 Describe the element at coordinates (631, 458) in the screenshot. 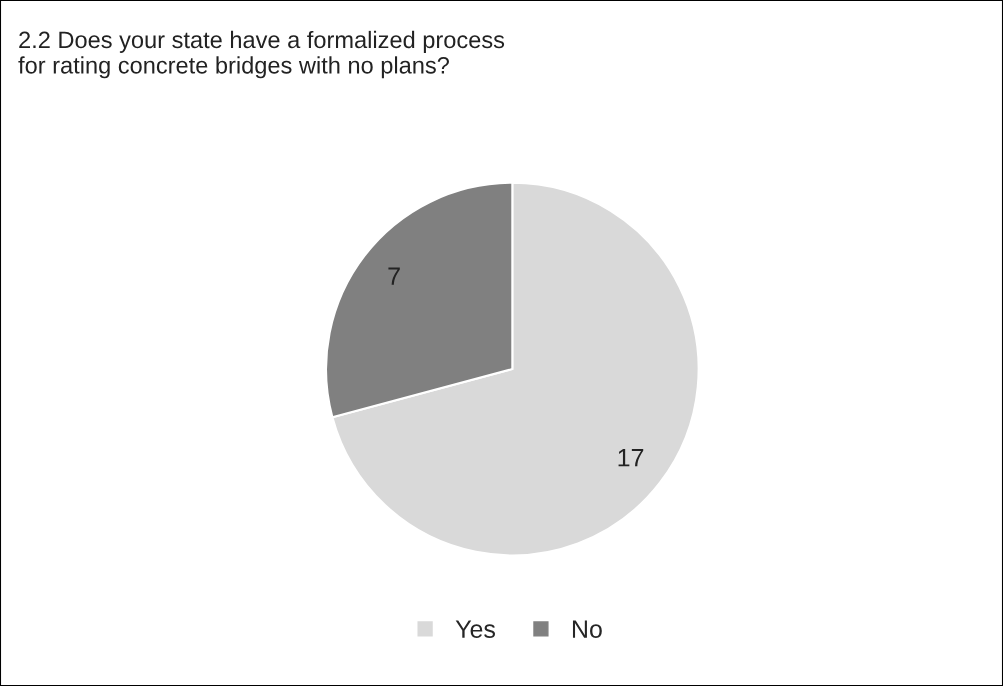

I see `data-label: 17` at that location.